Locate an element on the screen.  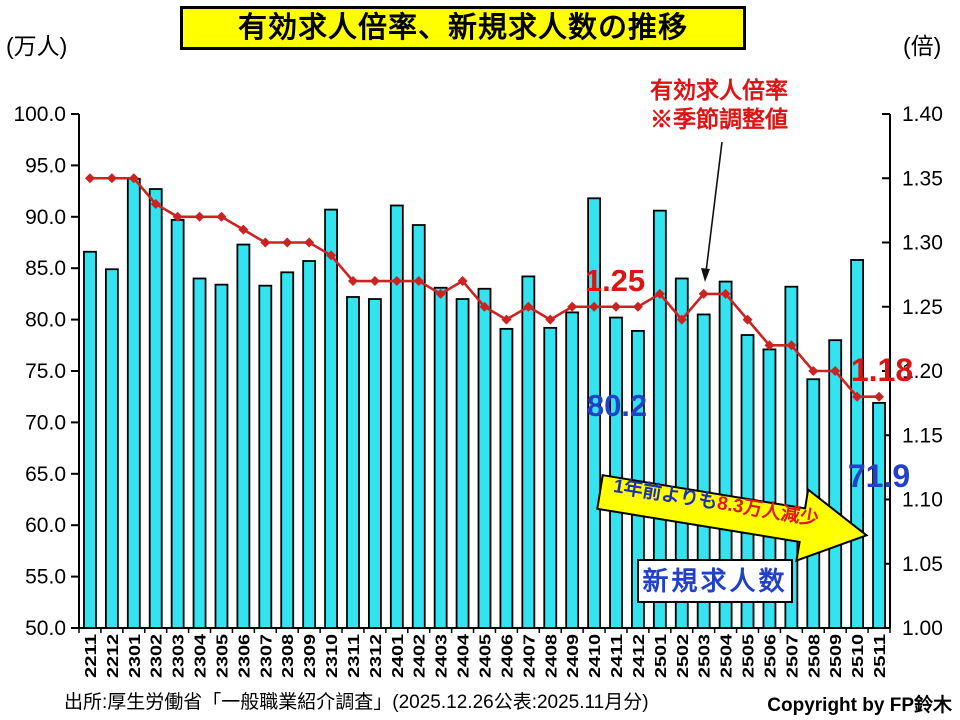
line-series-annotation-line1: 有効求人倍率 is located at coordinates (719, 90).